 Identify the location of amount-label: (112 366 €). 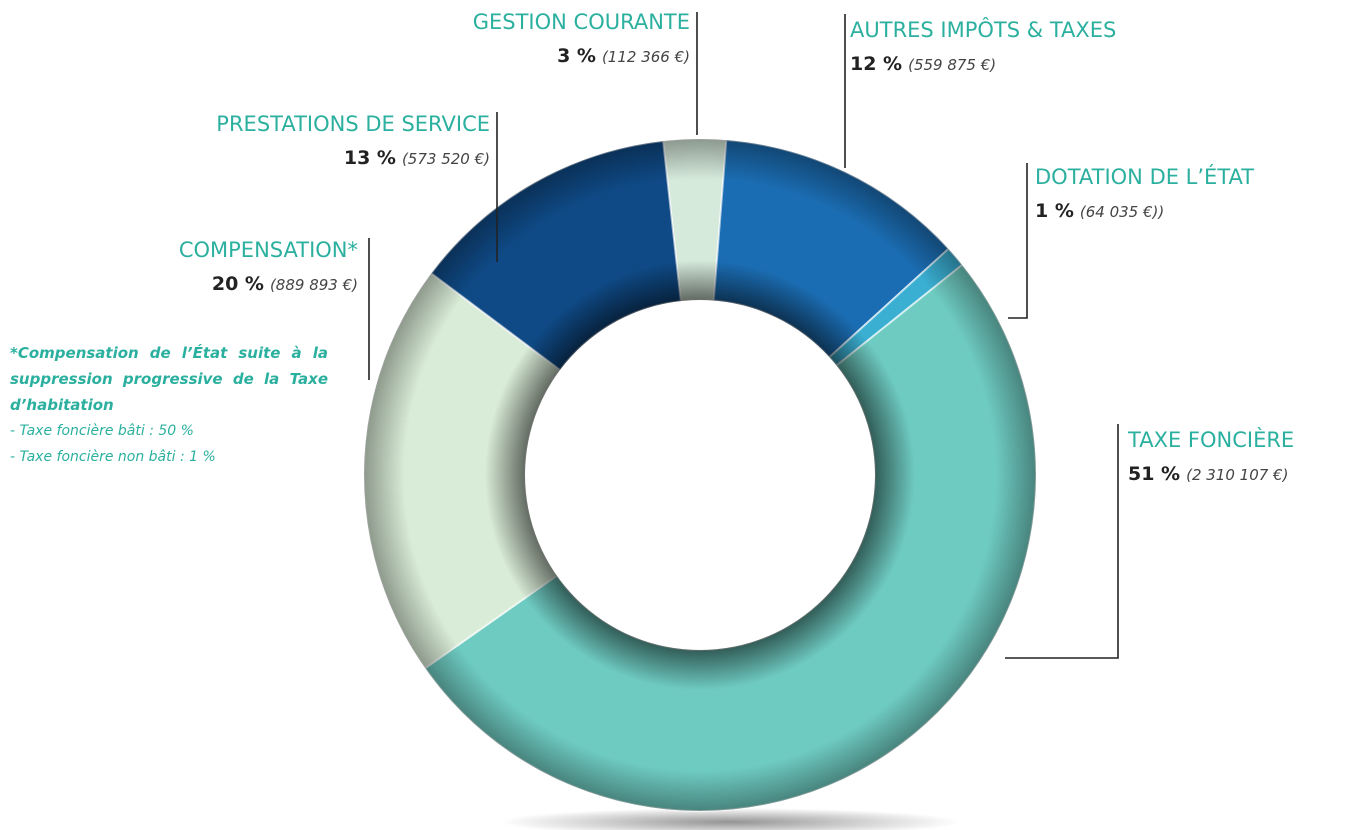
(646, 57).